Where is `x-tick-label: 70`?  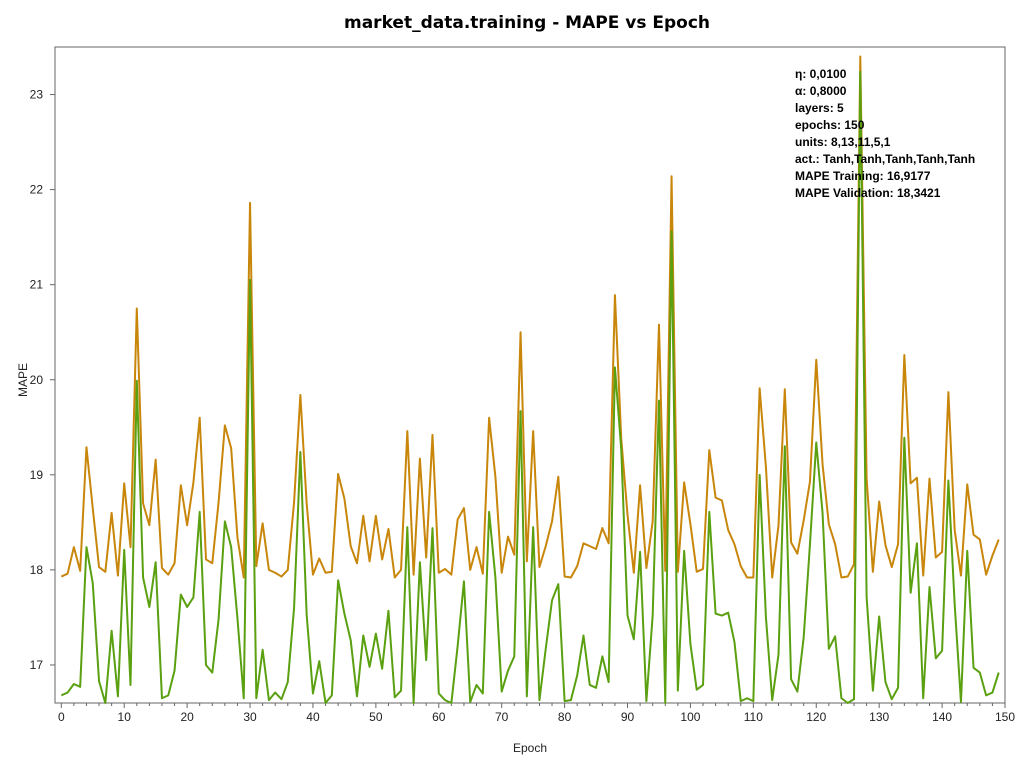
x-tick-label: 70 is located at coordinates (502, 717).